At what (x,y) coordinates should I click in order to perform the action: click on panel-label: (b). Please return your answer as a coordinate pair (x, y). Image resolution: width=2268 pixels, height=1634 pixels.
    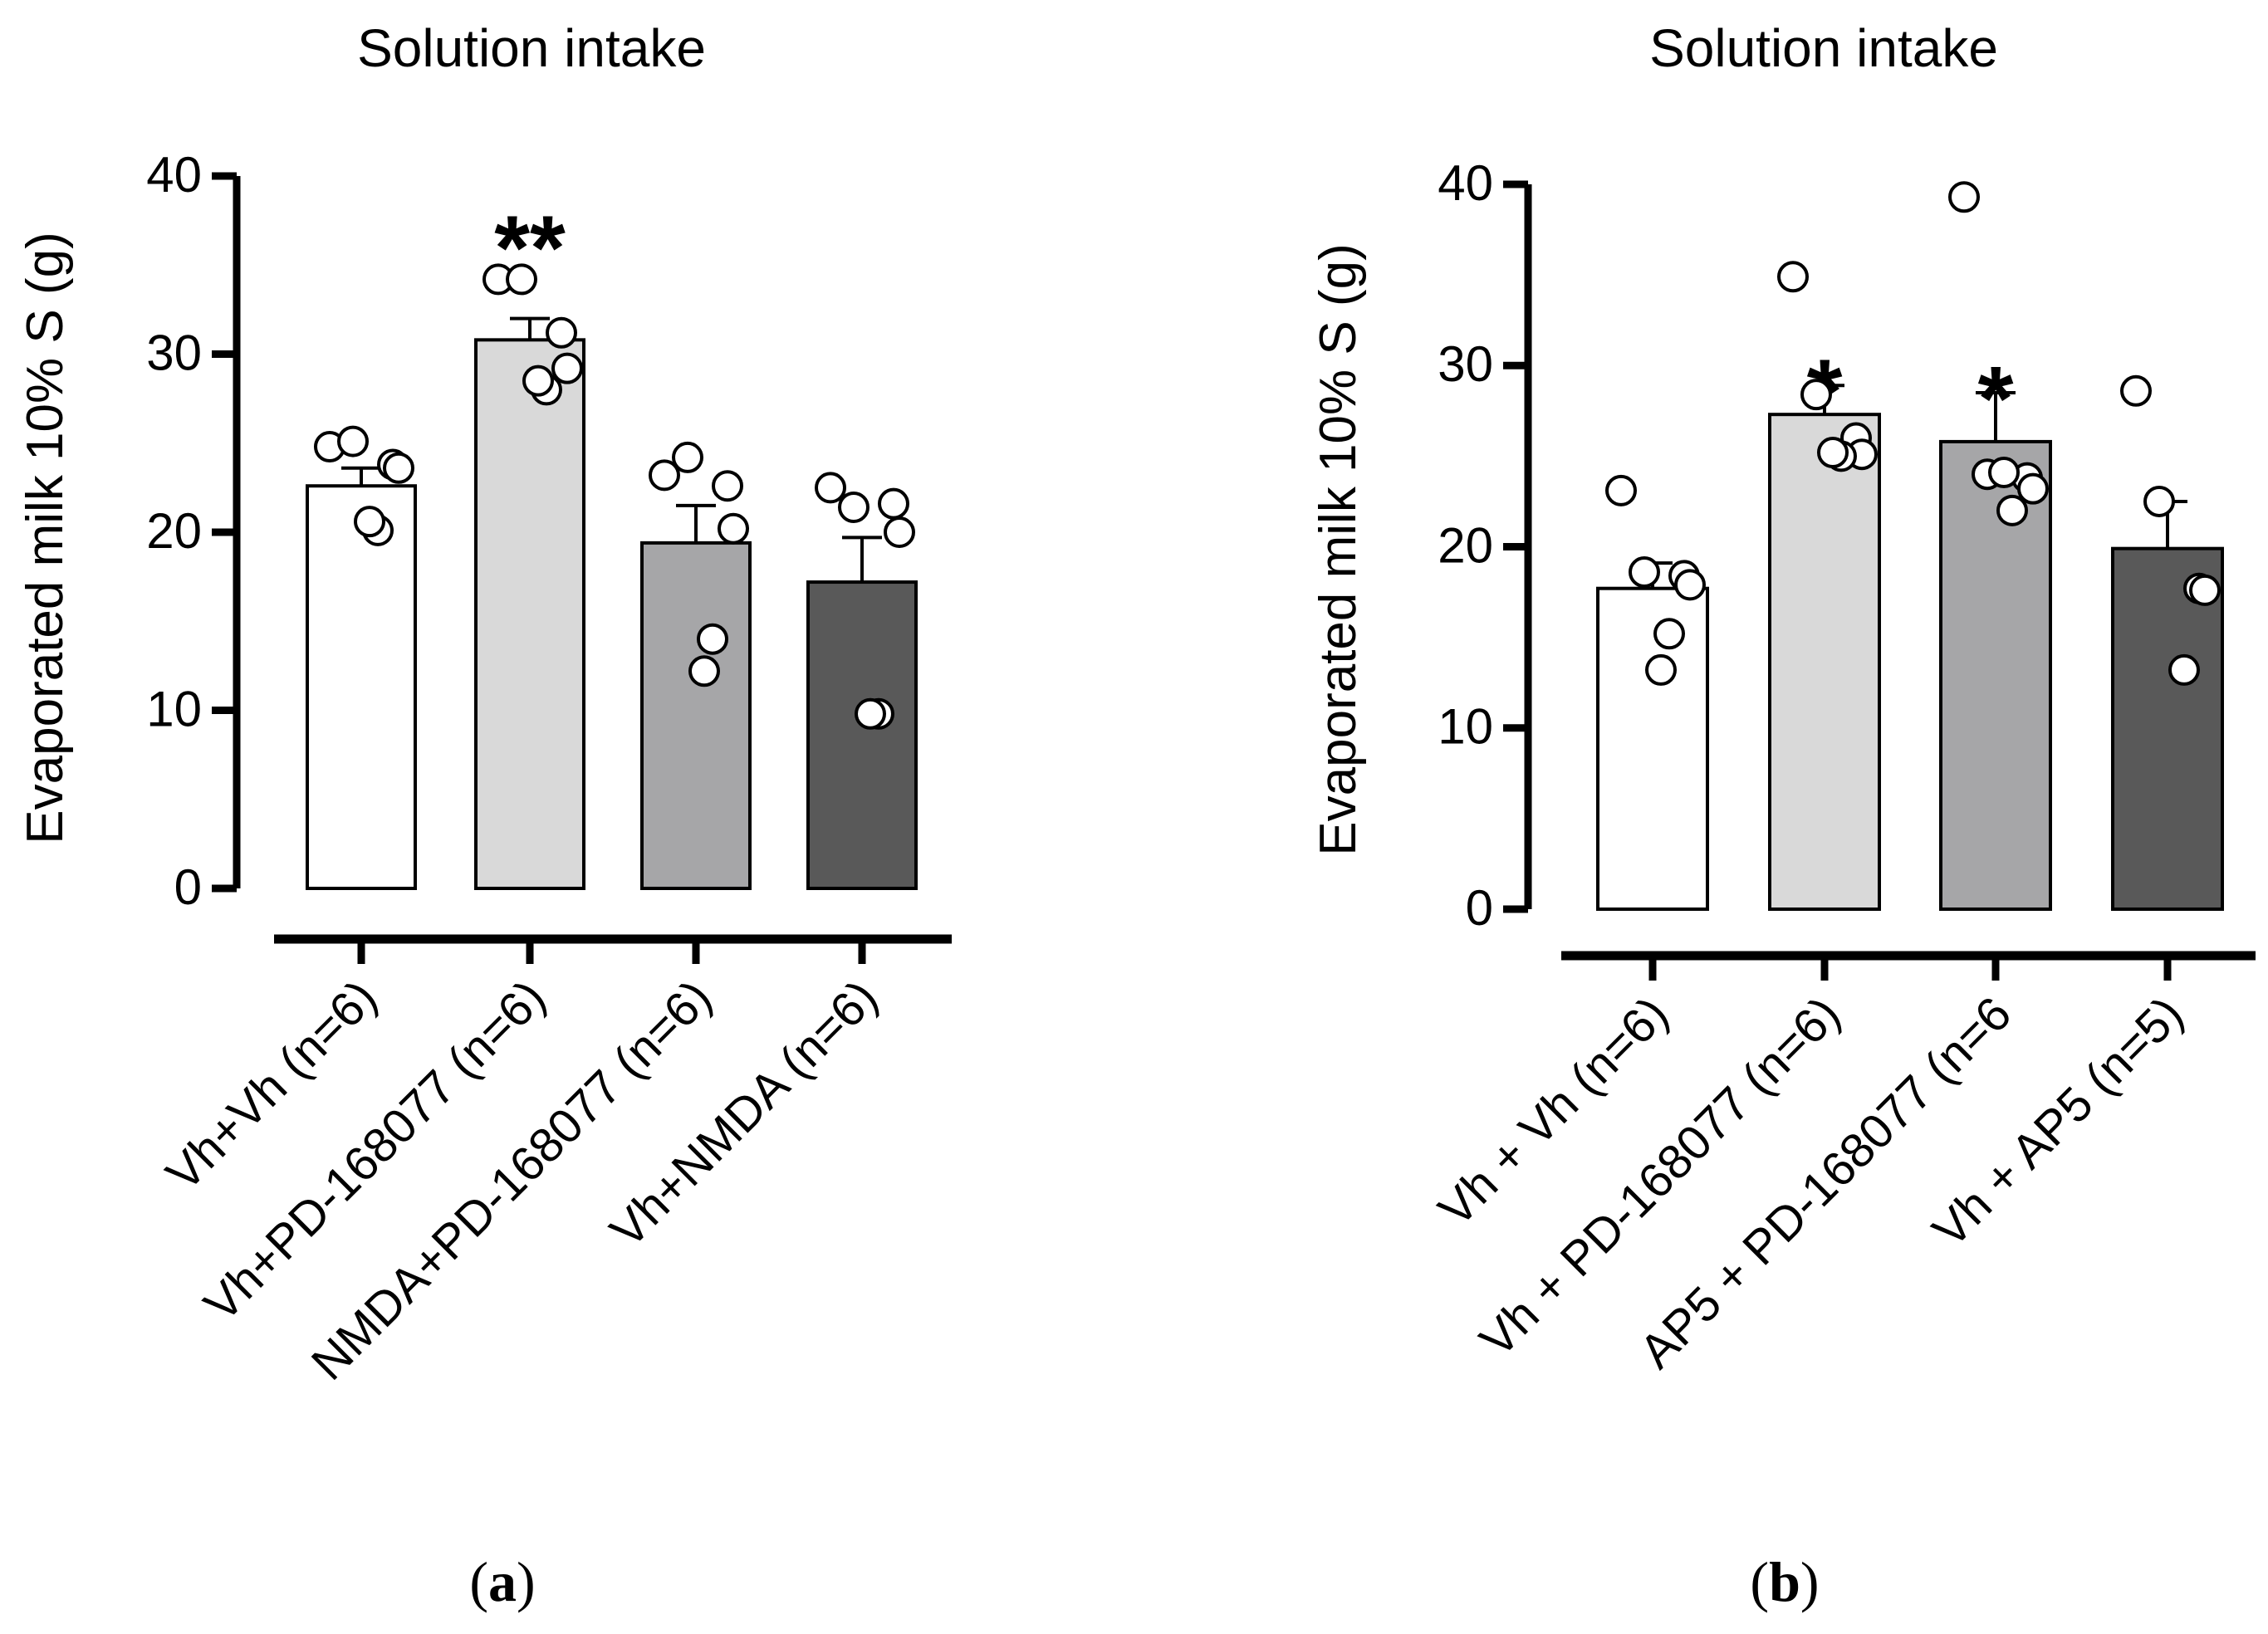
    Looking at the image, I should click on (1784, 1581).